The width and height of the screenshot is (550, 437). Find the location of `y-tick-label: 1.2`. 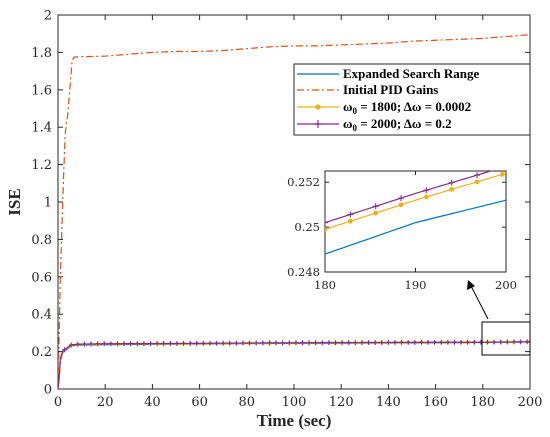

y-tick-label: 1.2 is located at coordinates (41, 165).